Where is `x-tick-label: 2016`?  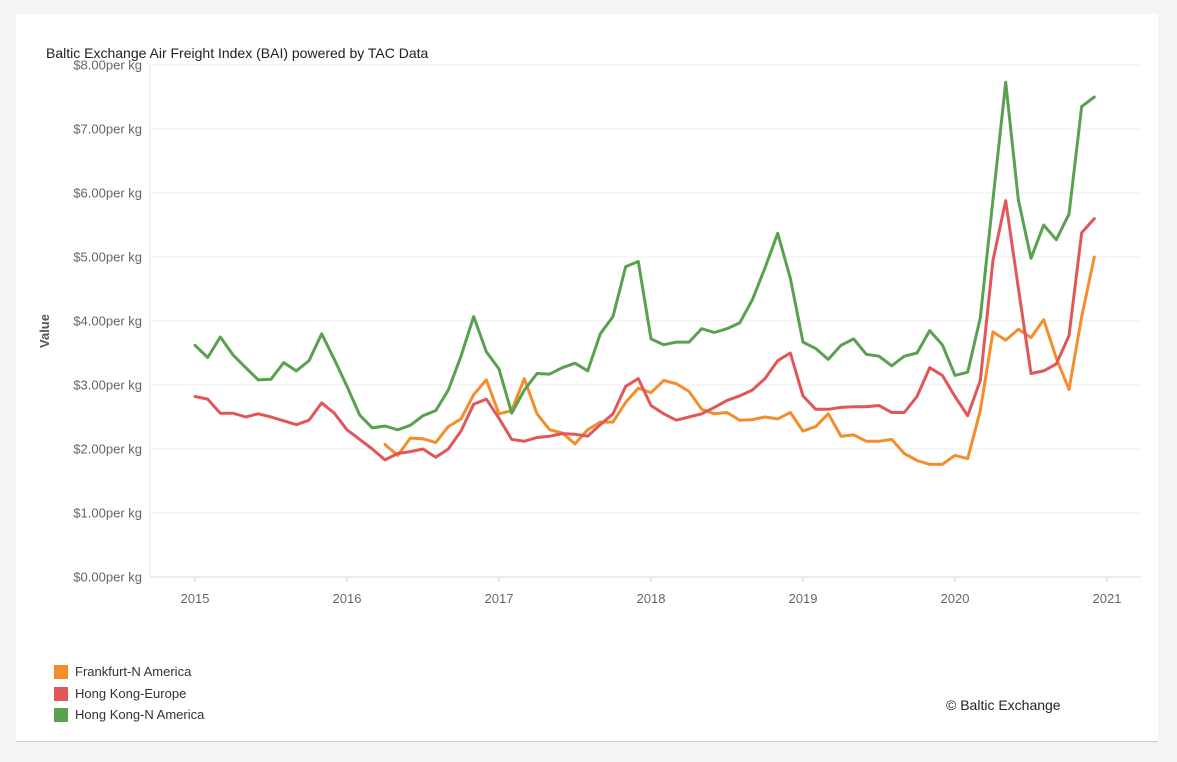
x-tick-label: 2016 is located at coordinates (347, 598).